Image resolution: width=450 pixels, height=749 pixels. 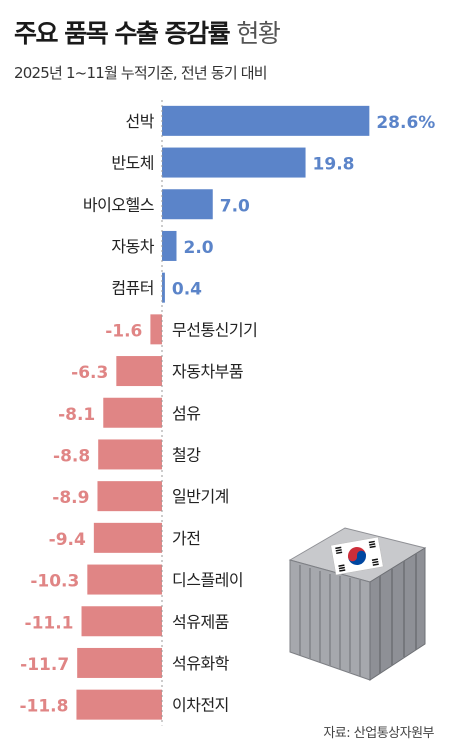 What do you see at coordinates (127, 537) in the screenshot?
I see `bar-가전` at bounding box center [127, 537].